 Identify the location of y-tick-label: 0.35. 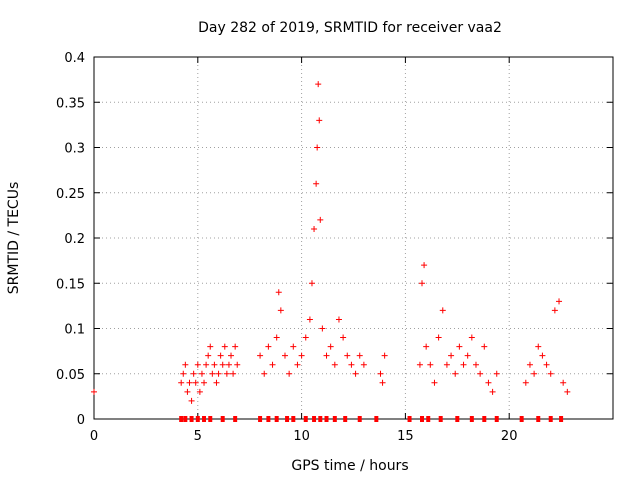
(70, 103).